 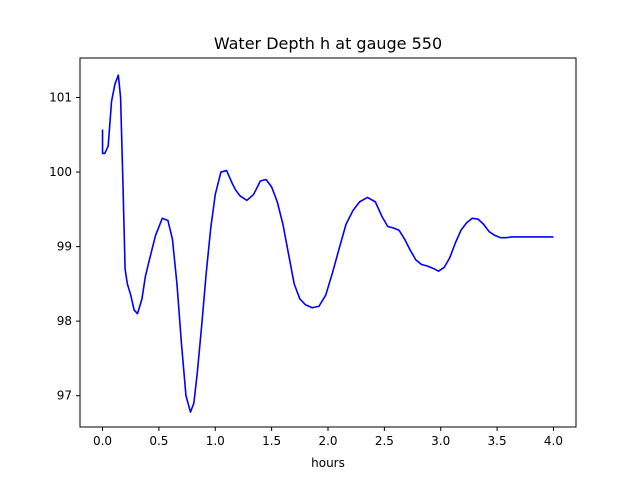 I want to click on x-tick-label: 3.0, so click(x=440, y=441).